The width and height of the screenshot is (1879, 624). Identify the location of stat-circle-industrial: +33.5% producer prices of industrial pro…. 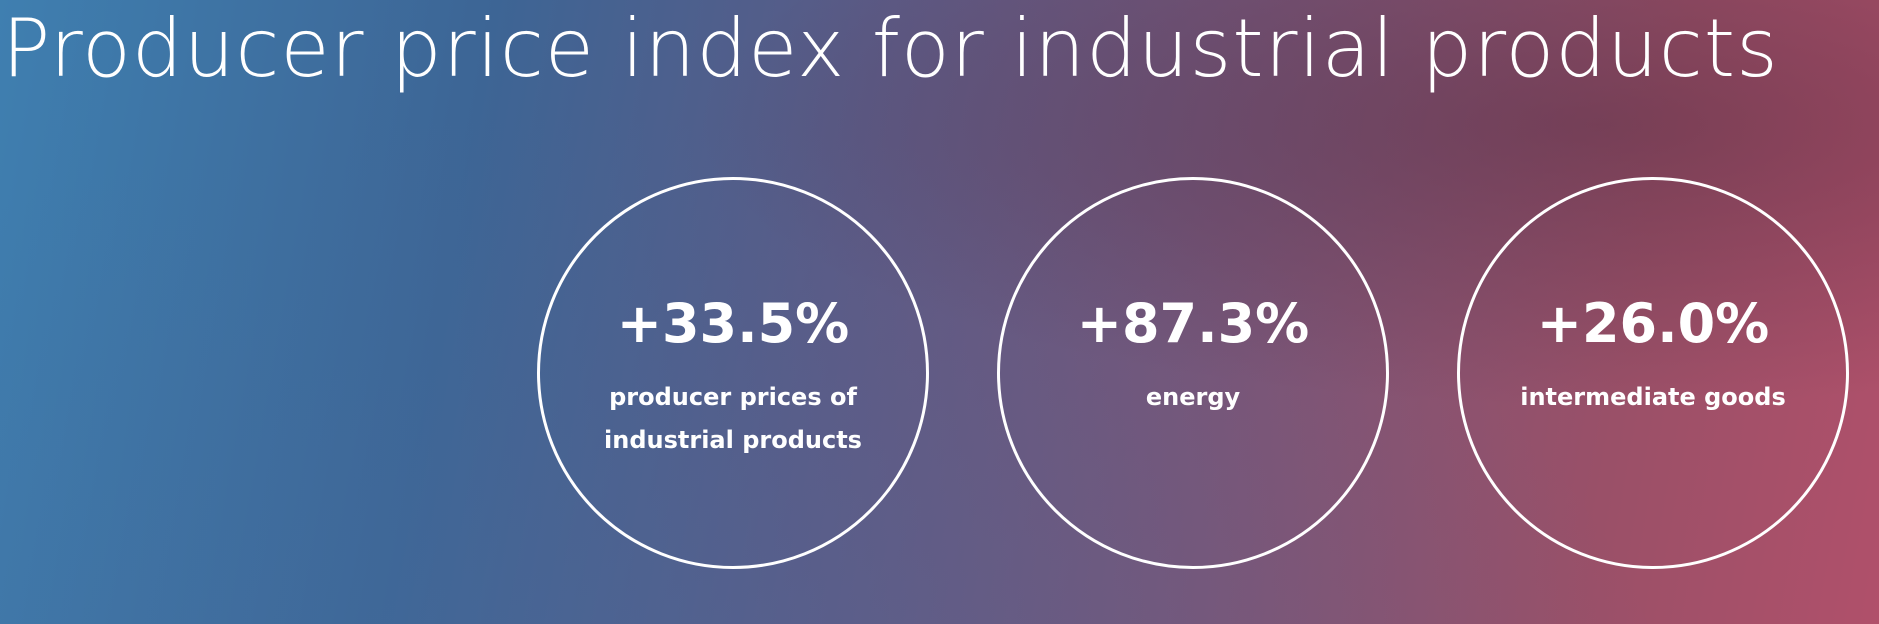
(733, 373).